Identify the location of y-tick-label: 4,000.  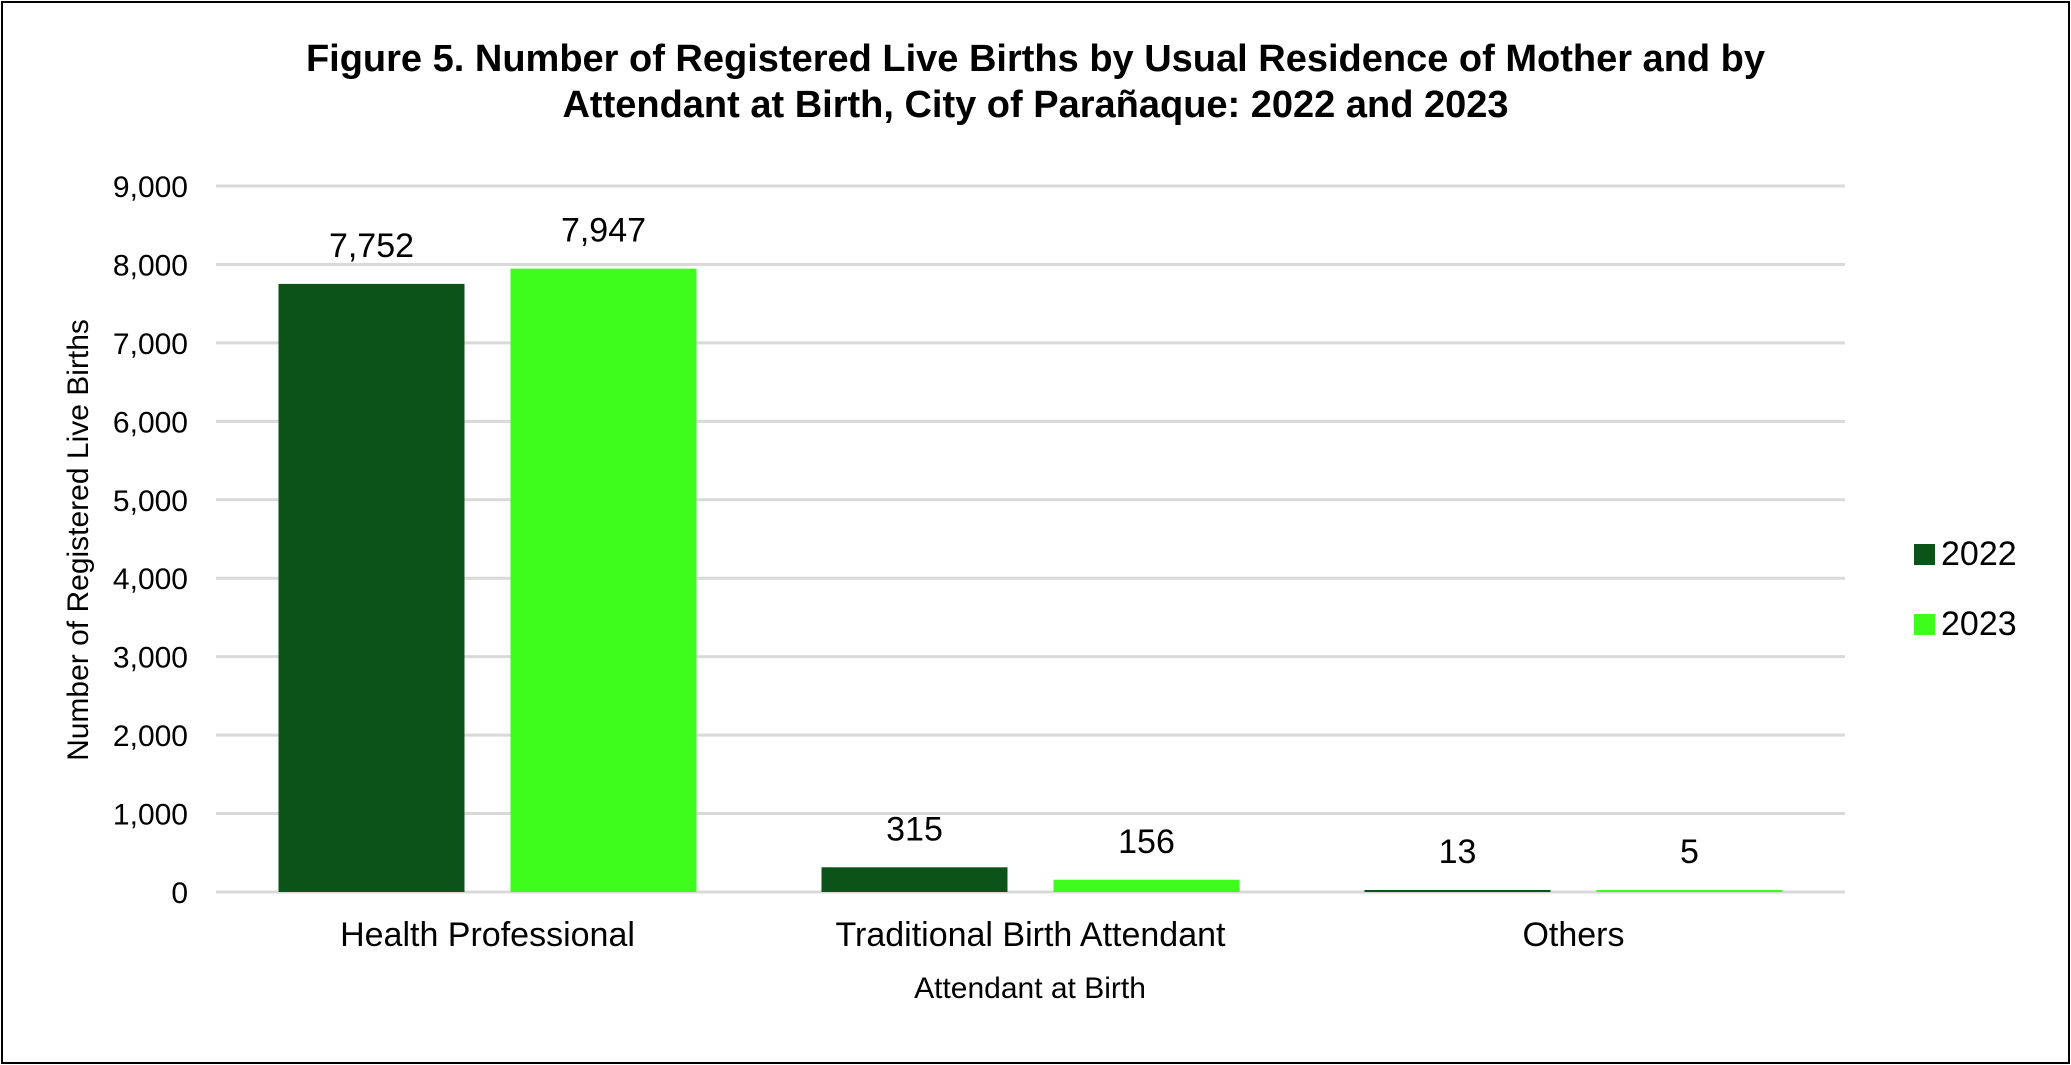
(150, 579).